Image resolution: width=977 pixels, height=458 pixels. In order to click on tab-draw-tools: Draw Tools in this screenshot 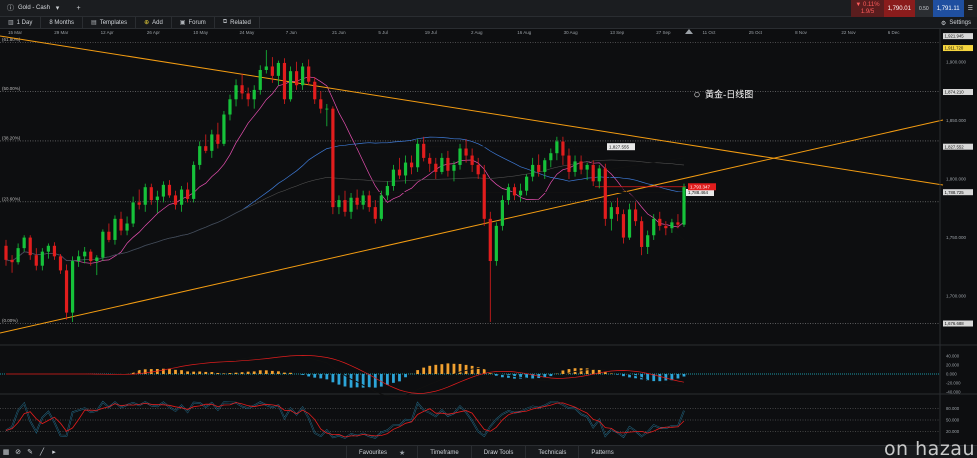, I will do `click(498, 452)`.